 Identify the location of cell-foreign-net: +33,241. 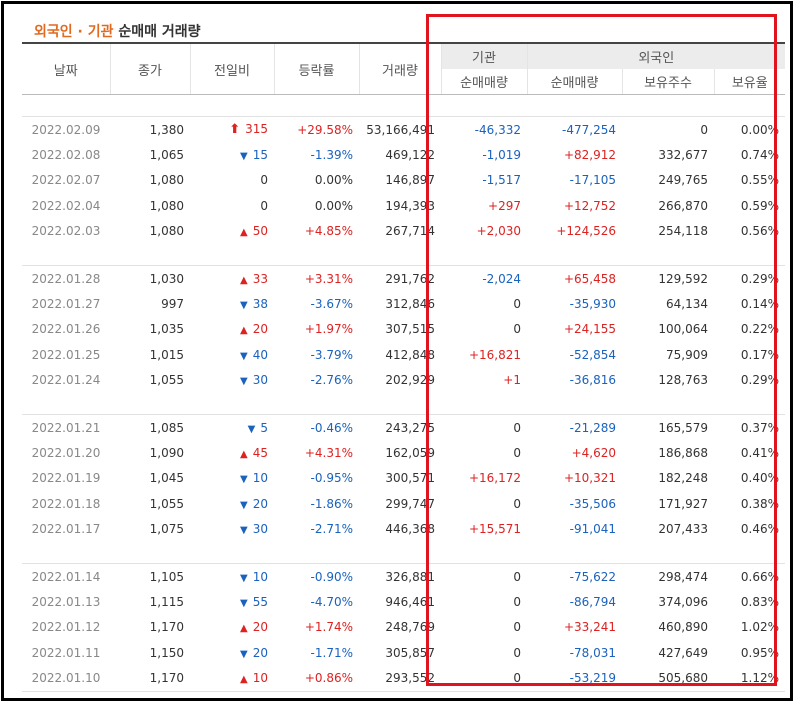
(589, 627).